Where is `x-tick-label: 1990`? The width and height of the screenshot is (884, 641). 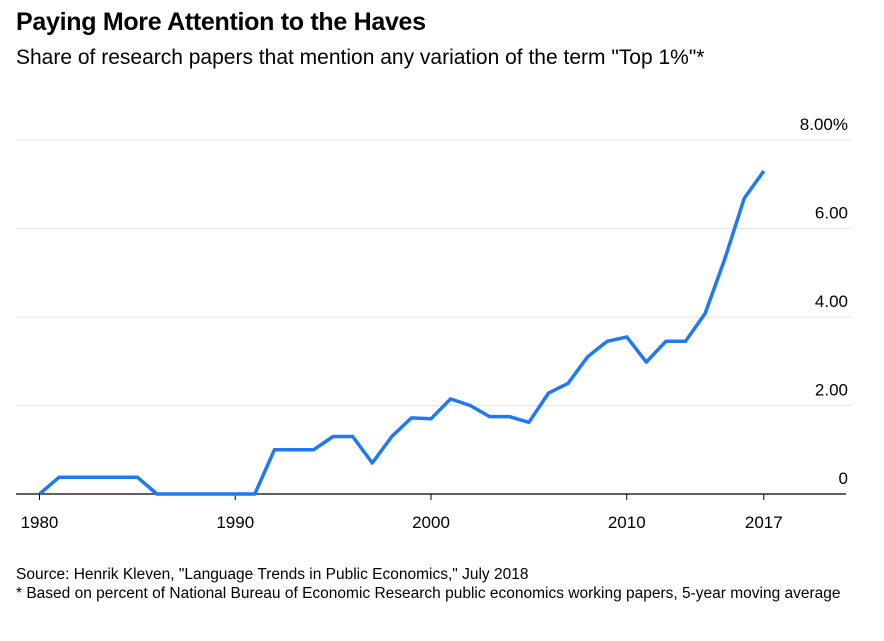 x-tick-label: 1990 is located at coordinates (235, 522).